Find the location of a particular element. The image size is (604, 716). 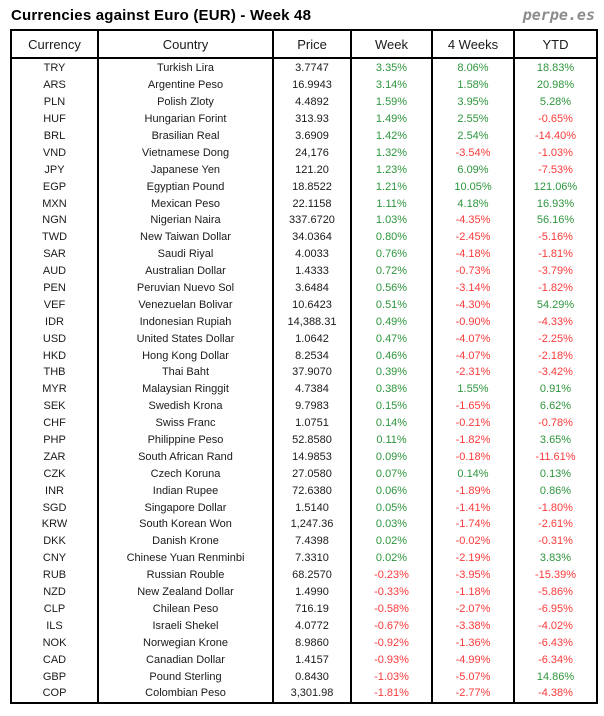

four-weeks-change: -2.19% is located at coordinates (473, 558).